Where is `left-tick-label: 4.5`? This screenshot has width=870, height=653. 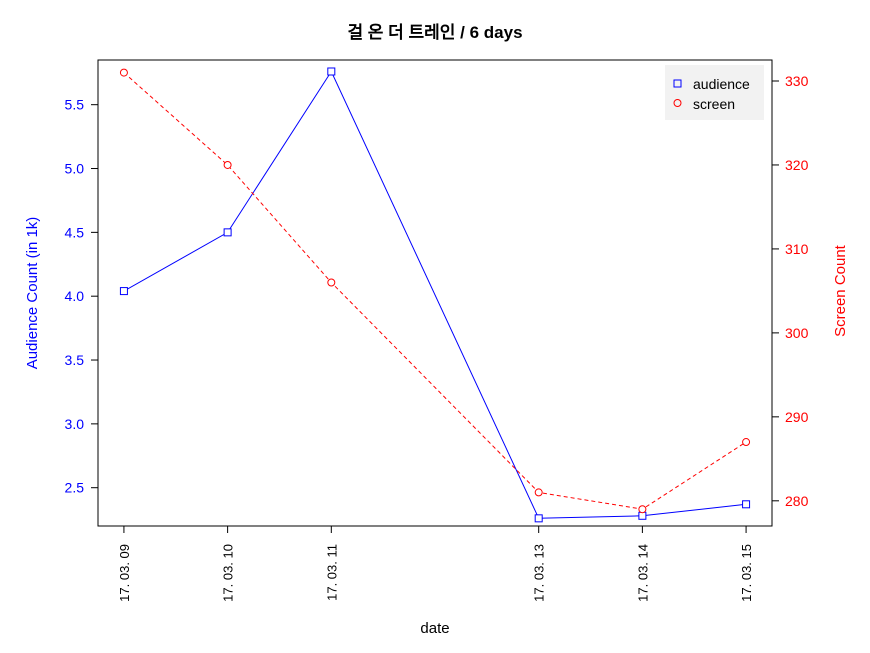
left-tick-label: 4.5 is located at coordinates (75, 232).